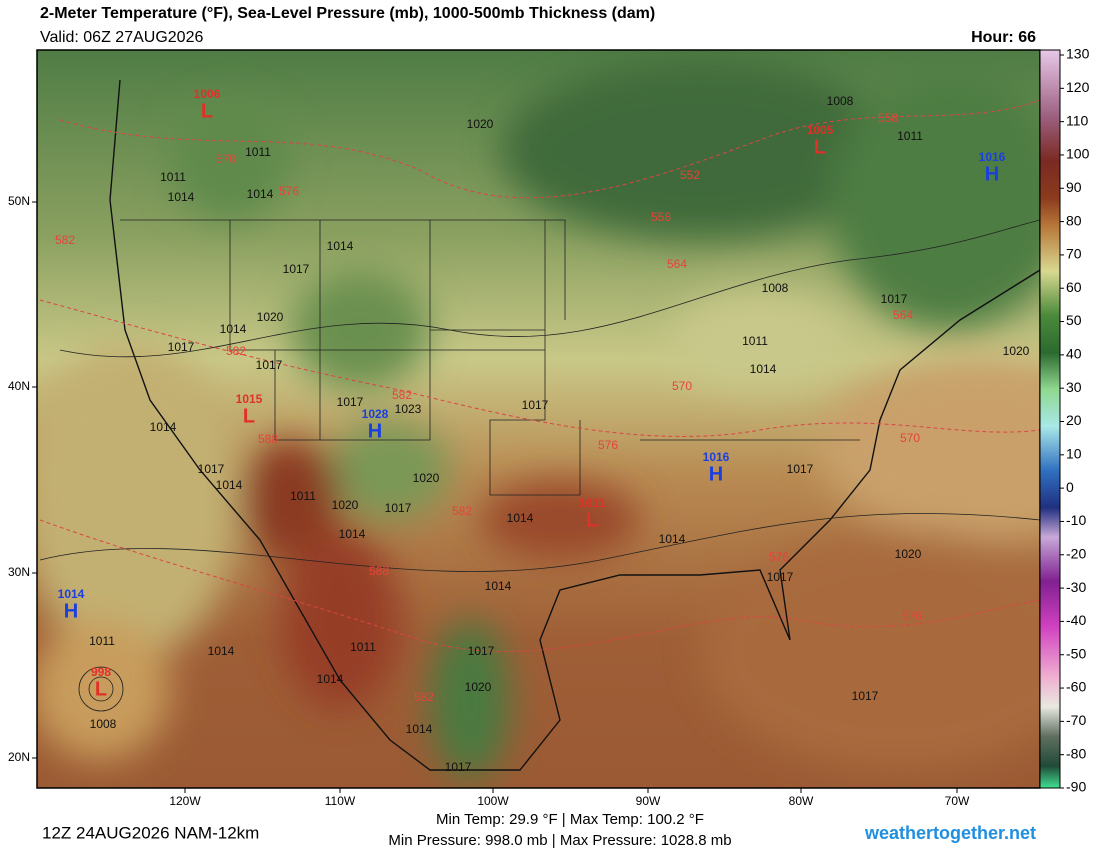 This screenshot has height=855, width=1100. Describe the element at coordinates (992, 157) in the screenshot. I see `pressure-value: 1016` at that location.